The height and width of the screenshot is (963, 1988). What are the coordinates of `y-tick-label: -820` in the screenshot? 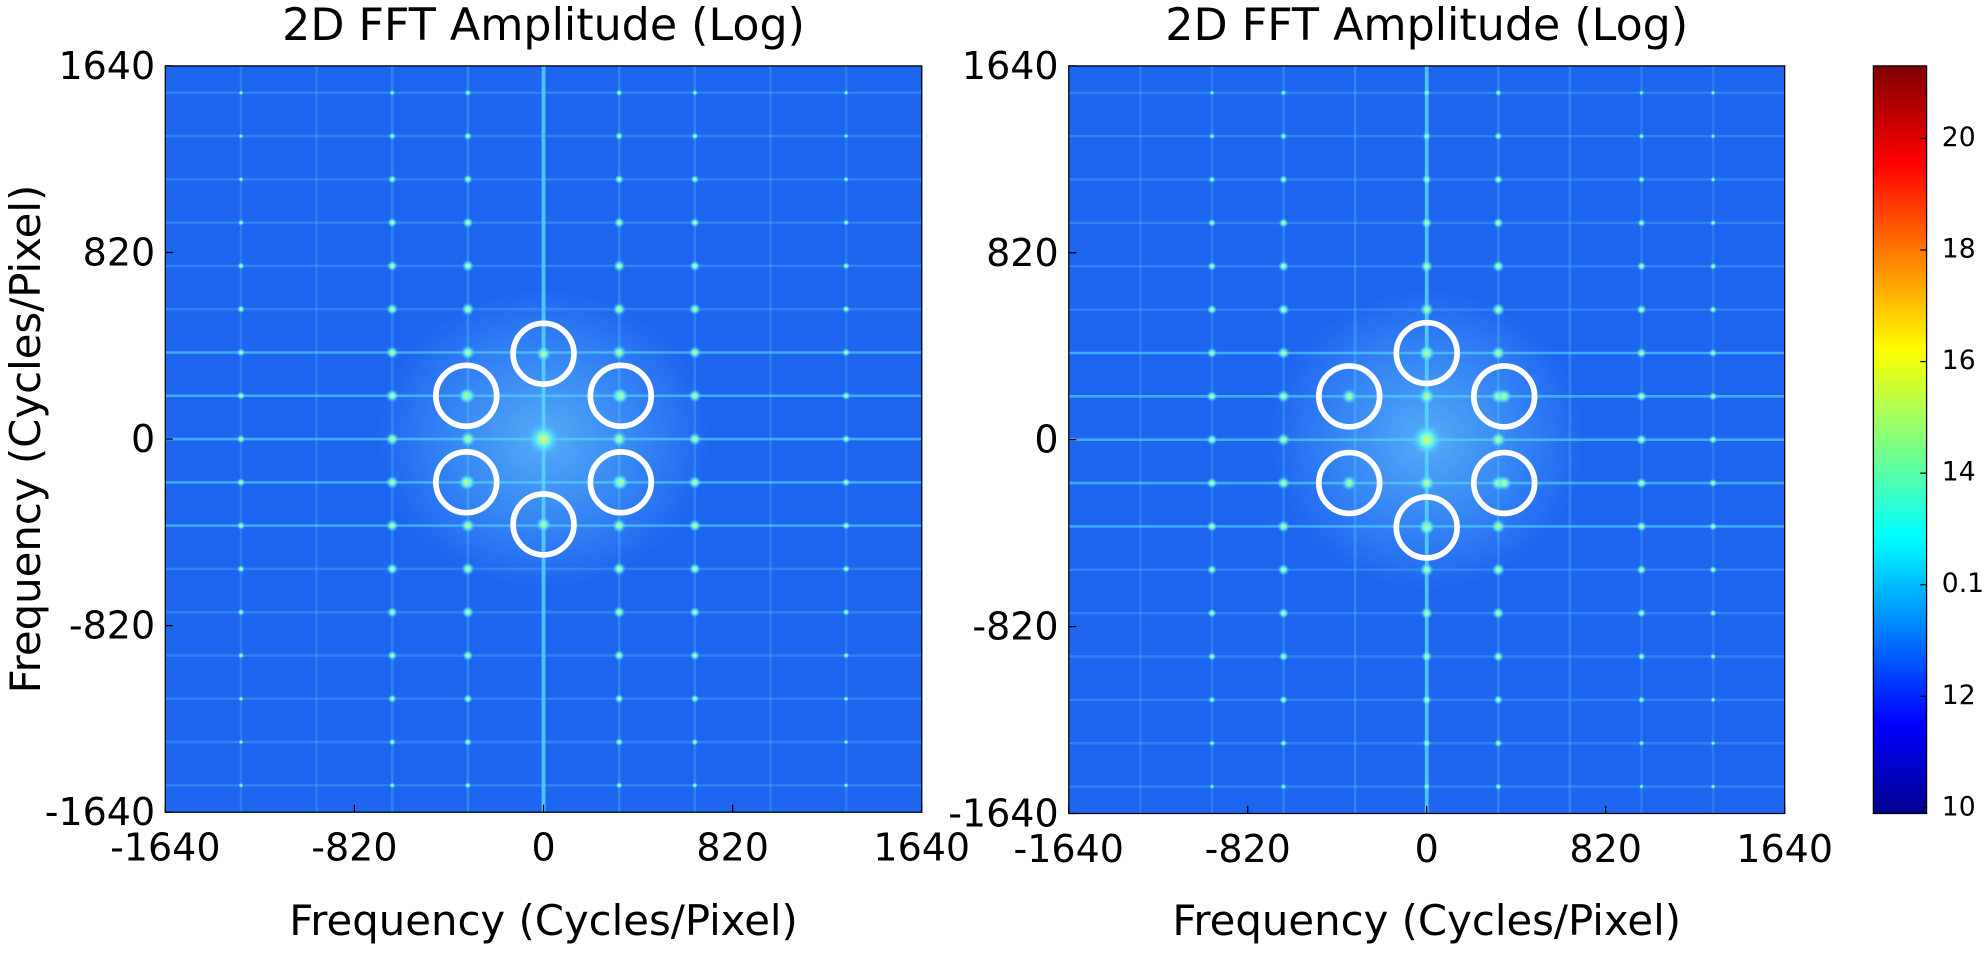 It's located at (1015, 627).